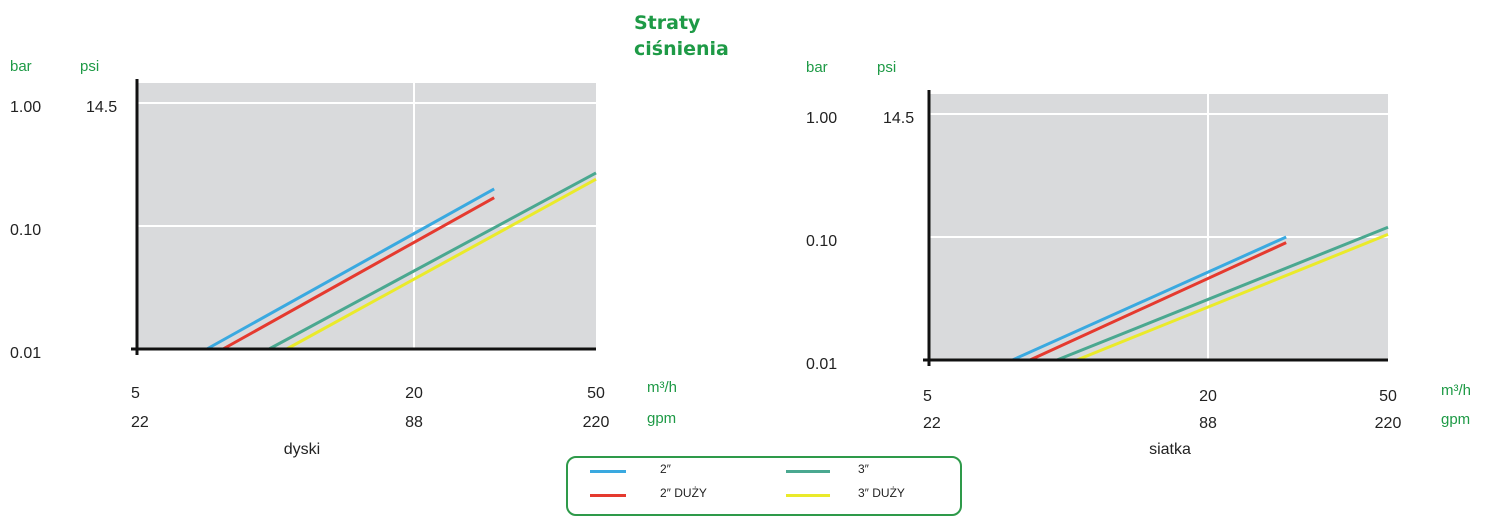 This screenshot has height=516, width=1490. I want to click on y-tick-bar-1-0: 1.00, so click(821, 118).